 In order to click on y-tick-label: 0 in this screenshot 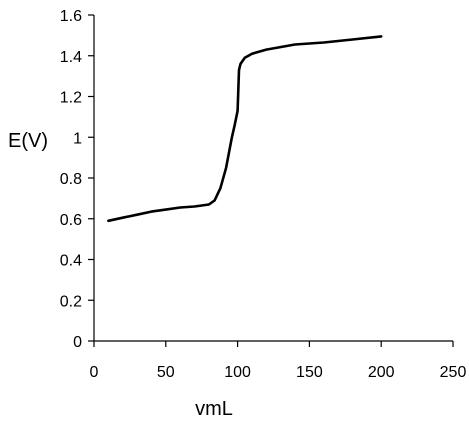, I will do `click(77, 342)`.